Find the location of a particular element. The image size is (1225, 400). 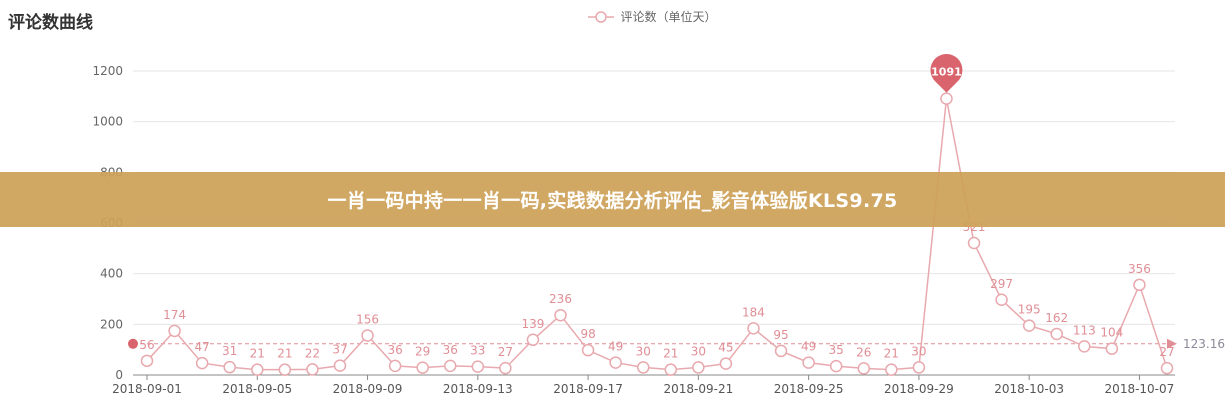

x-tick-label: 2018-10-03 is located at coordinates (1029, 389).